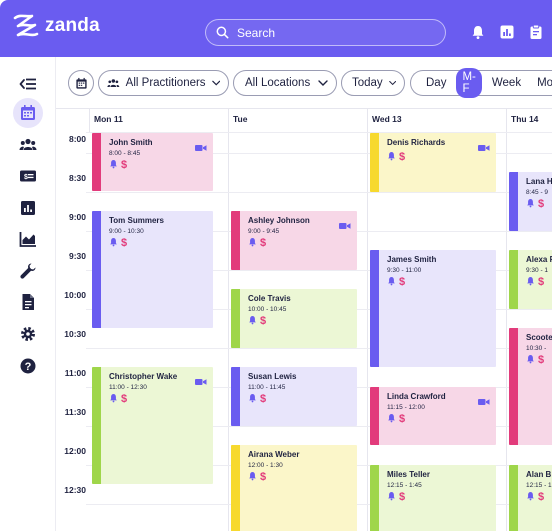  I want to click on appointment-card: Miles Teller 12:15 - 1:45 $, so click(433, 498).